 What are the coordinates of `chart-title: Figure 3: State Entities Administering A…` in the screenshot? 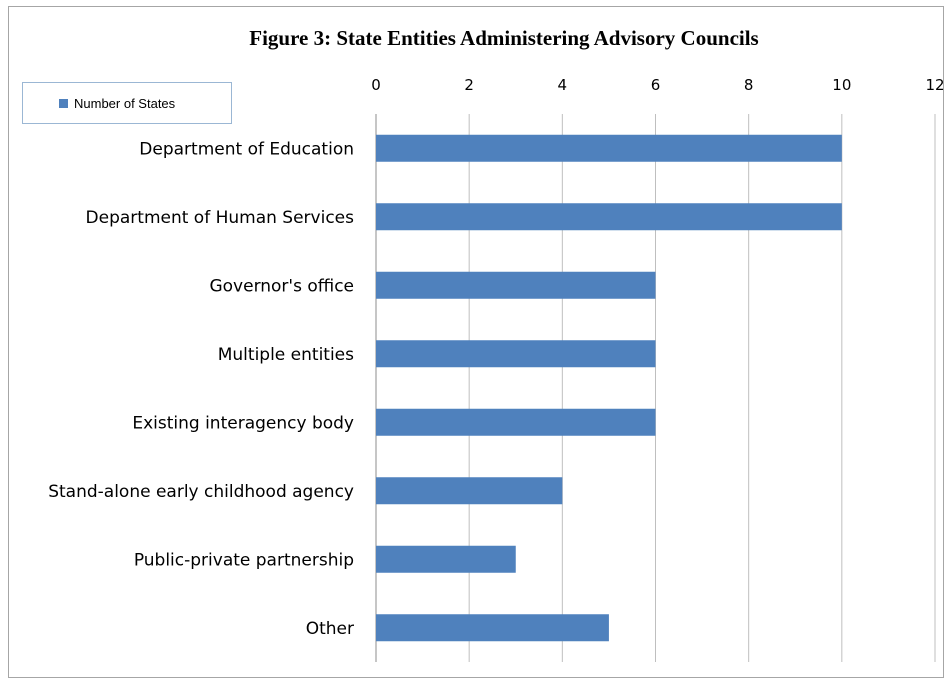 It's located at (504, 38).